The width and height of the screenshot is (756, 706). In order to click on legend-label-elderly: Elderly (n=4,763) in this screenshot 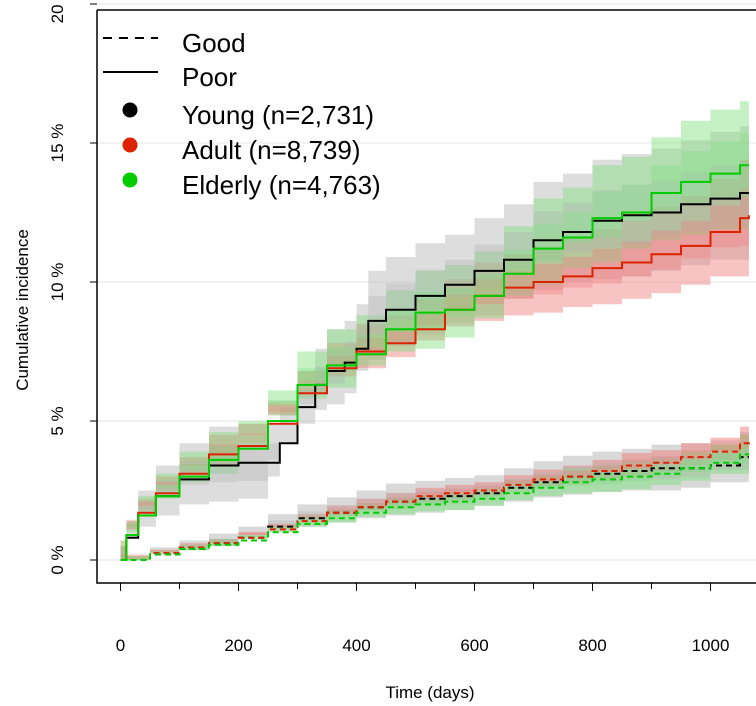, I will do `click(281, 185)`.